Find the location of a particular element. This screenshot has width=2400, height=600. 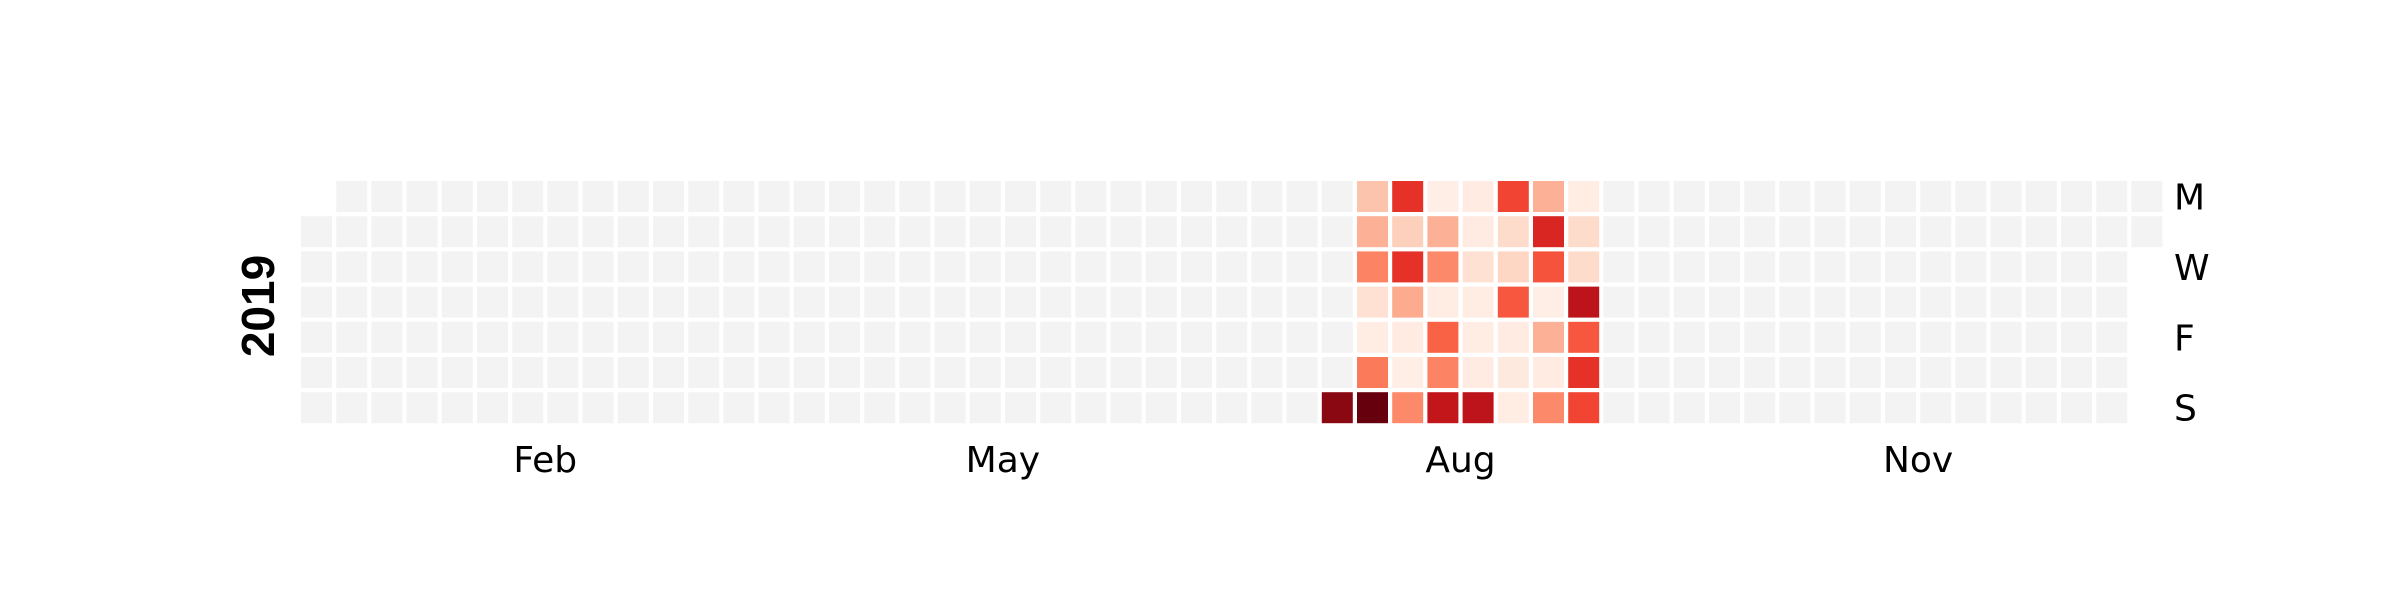

month-label: Aug is located at coordinates (1460, 460).